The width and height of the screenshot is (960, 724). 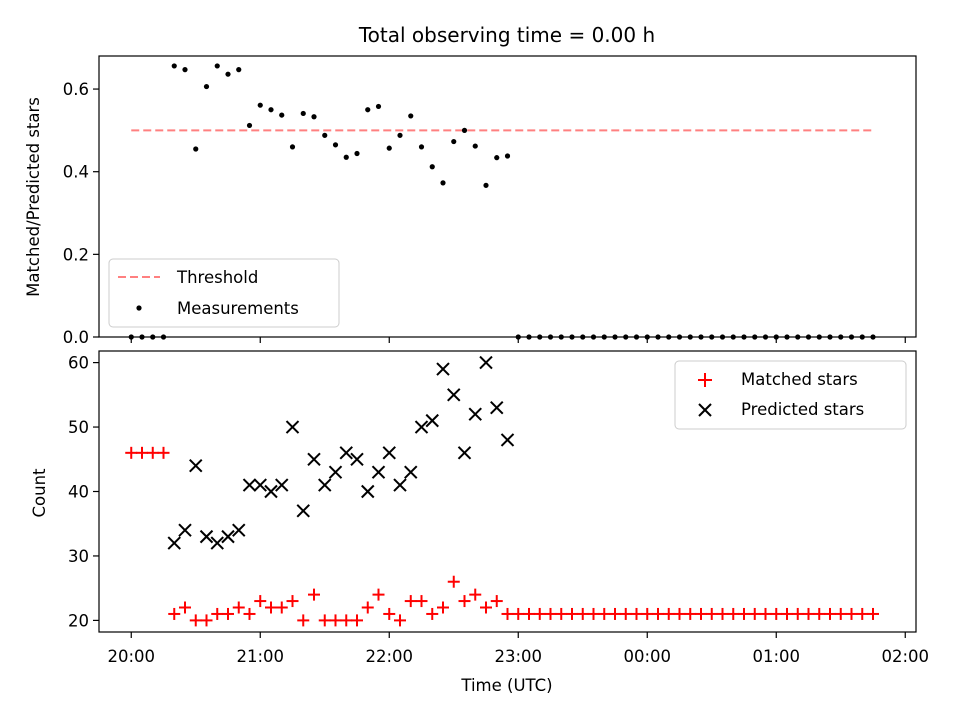 What do you see at coordinates (518, 656) in the screenshot?
I see `bottom-x-tick-label: 23:00` at bounding box center [518, 656].